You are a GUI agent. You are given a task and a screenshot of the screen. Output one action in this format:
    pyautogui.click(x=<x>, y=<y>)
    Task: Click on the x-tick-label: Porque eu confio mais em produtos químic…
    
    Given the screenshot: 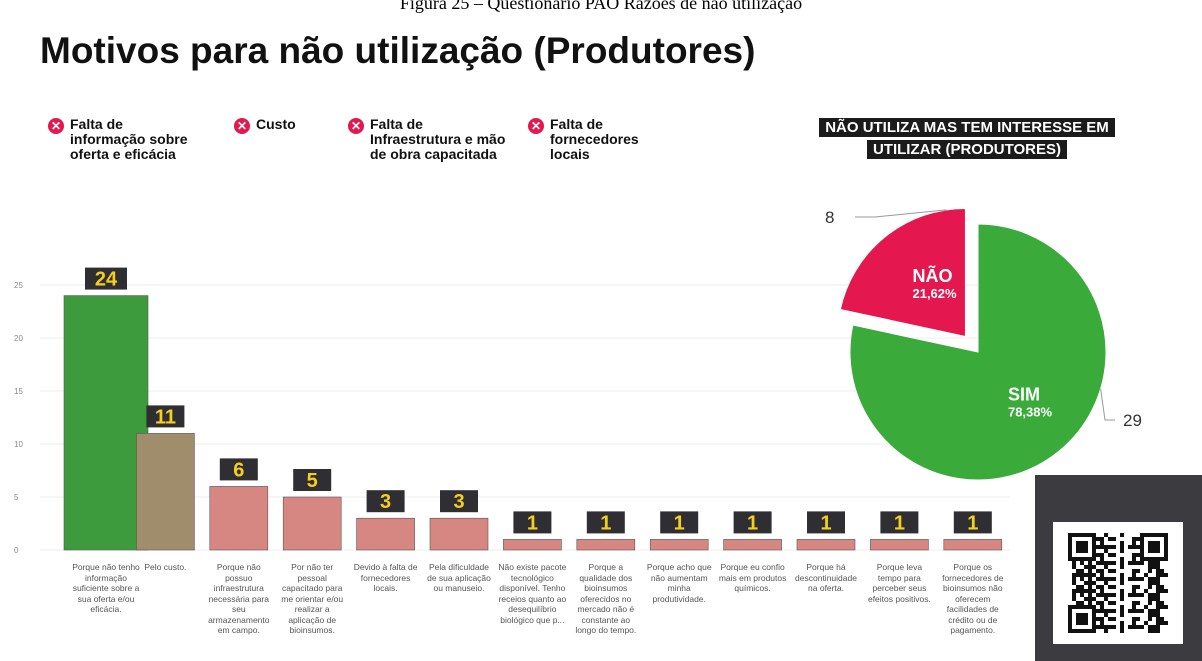 What is the action you would take?
    pyautogui.click(x=752, y=577)
    